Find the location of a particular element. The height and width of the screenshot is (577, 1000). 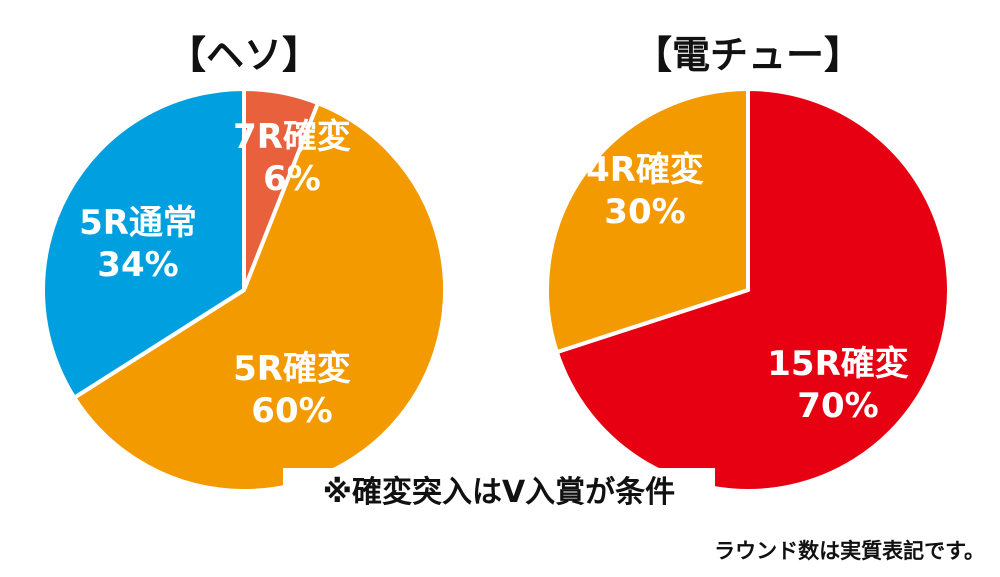

slice-5r-tsujo is located at coordinates (143, 243).